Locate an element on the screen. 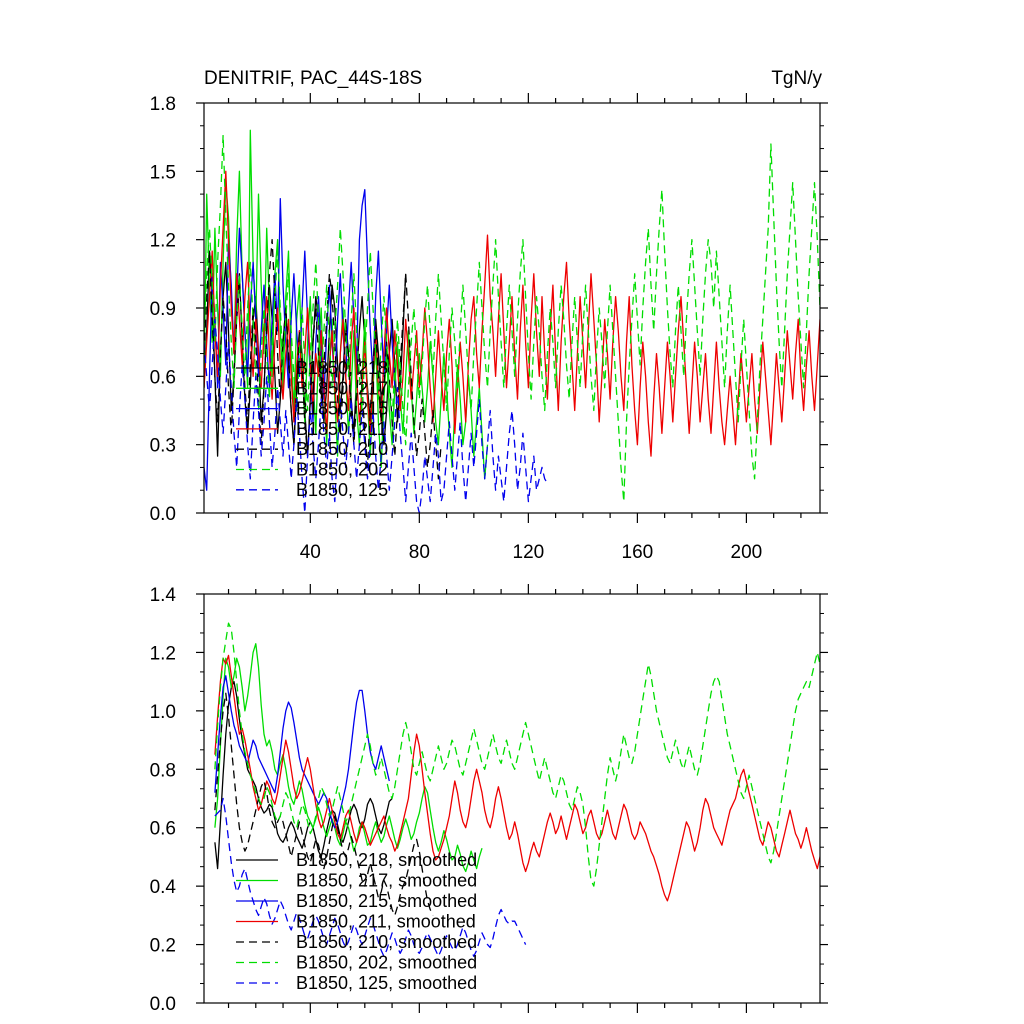 The width and height of the screenshot is (1024, 1024). bottom-ytick-label: 1.0 is located at coordinates (163, 712).